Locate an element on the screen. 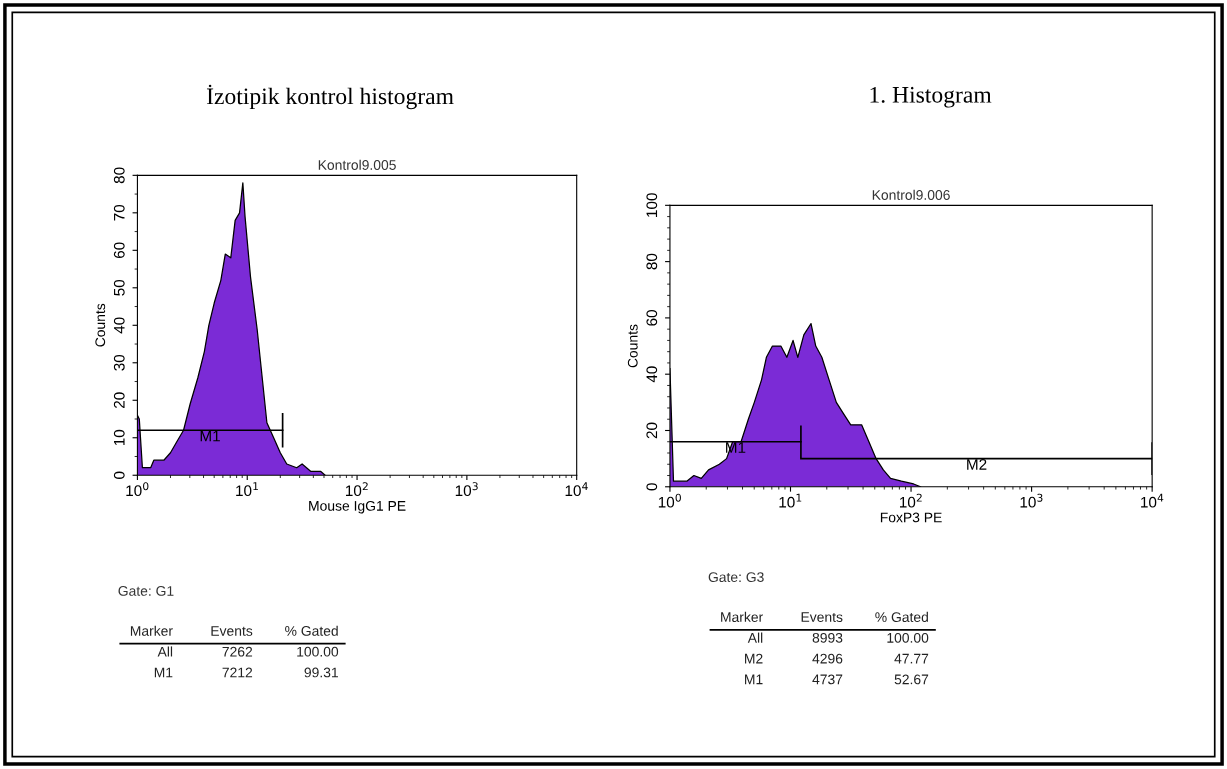  text: 7212 is located at coordinates (237, 672).